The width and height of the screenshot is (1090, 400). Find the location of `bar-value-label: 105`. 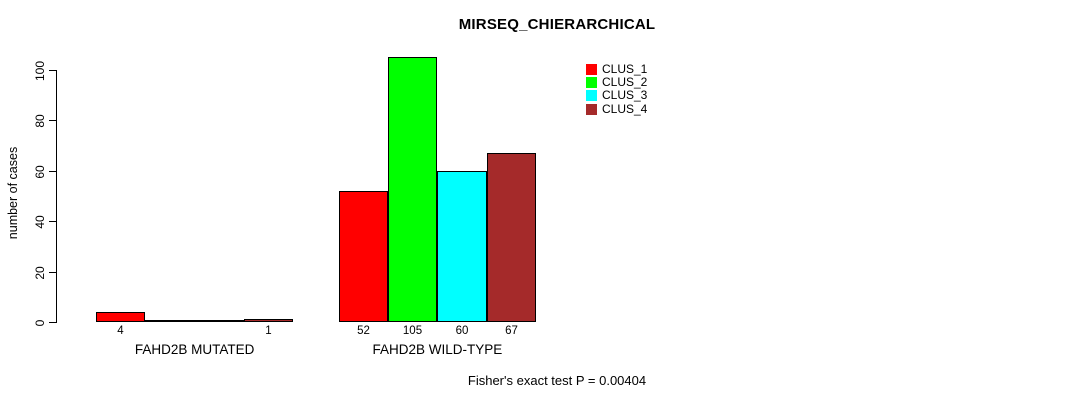

bar-value-label: 105 is located at coordinates (412, 331).